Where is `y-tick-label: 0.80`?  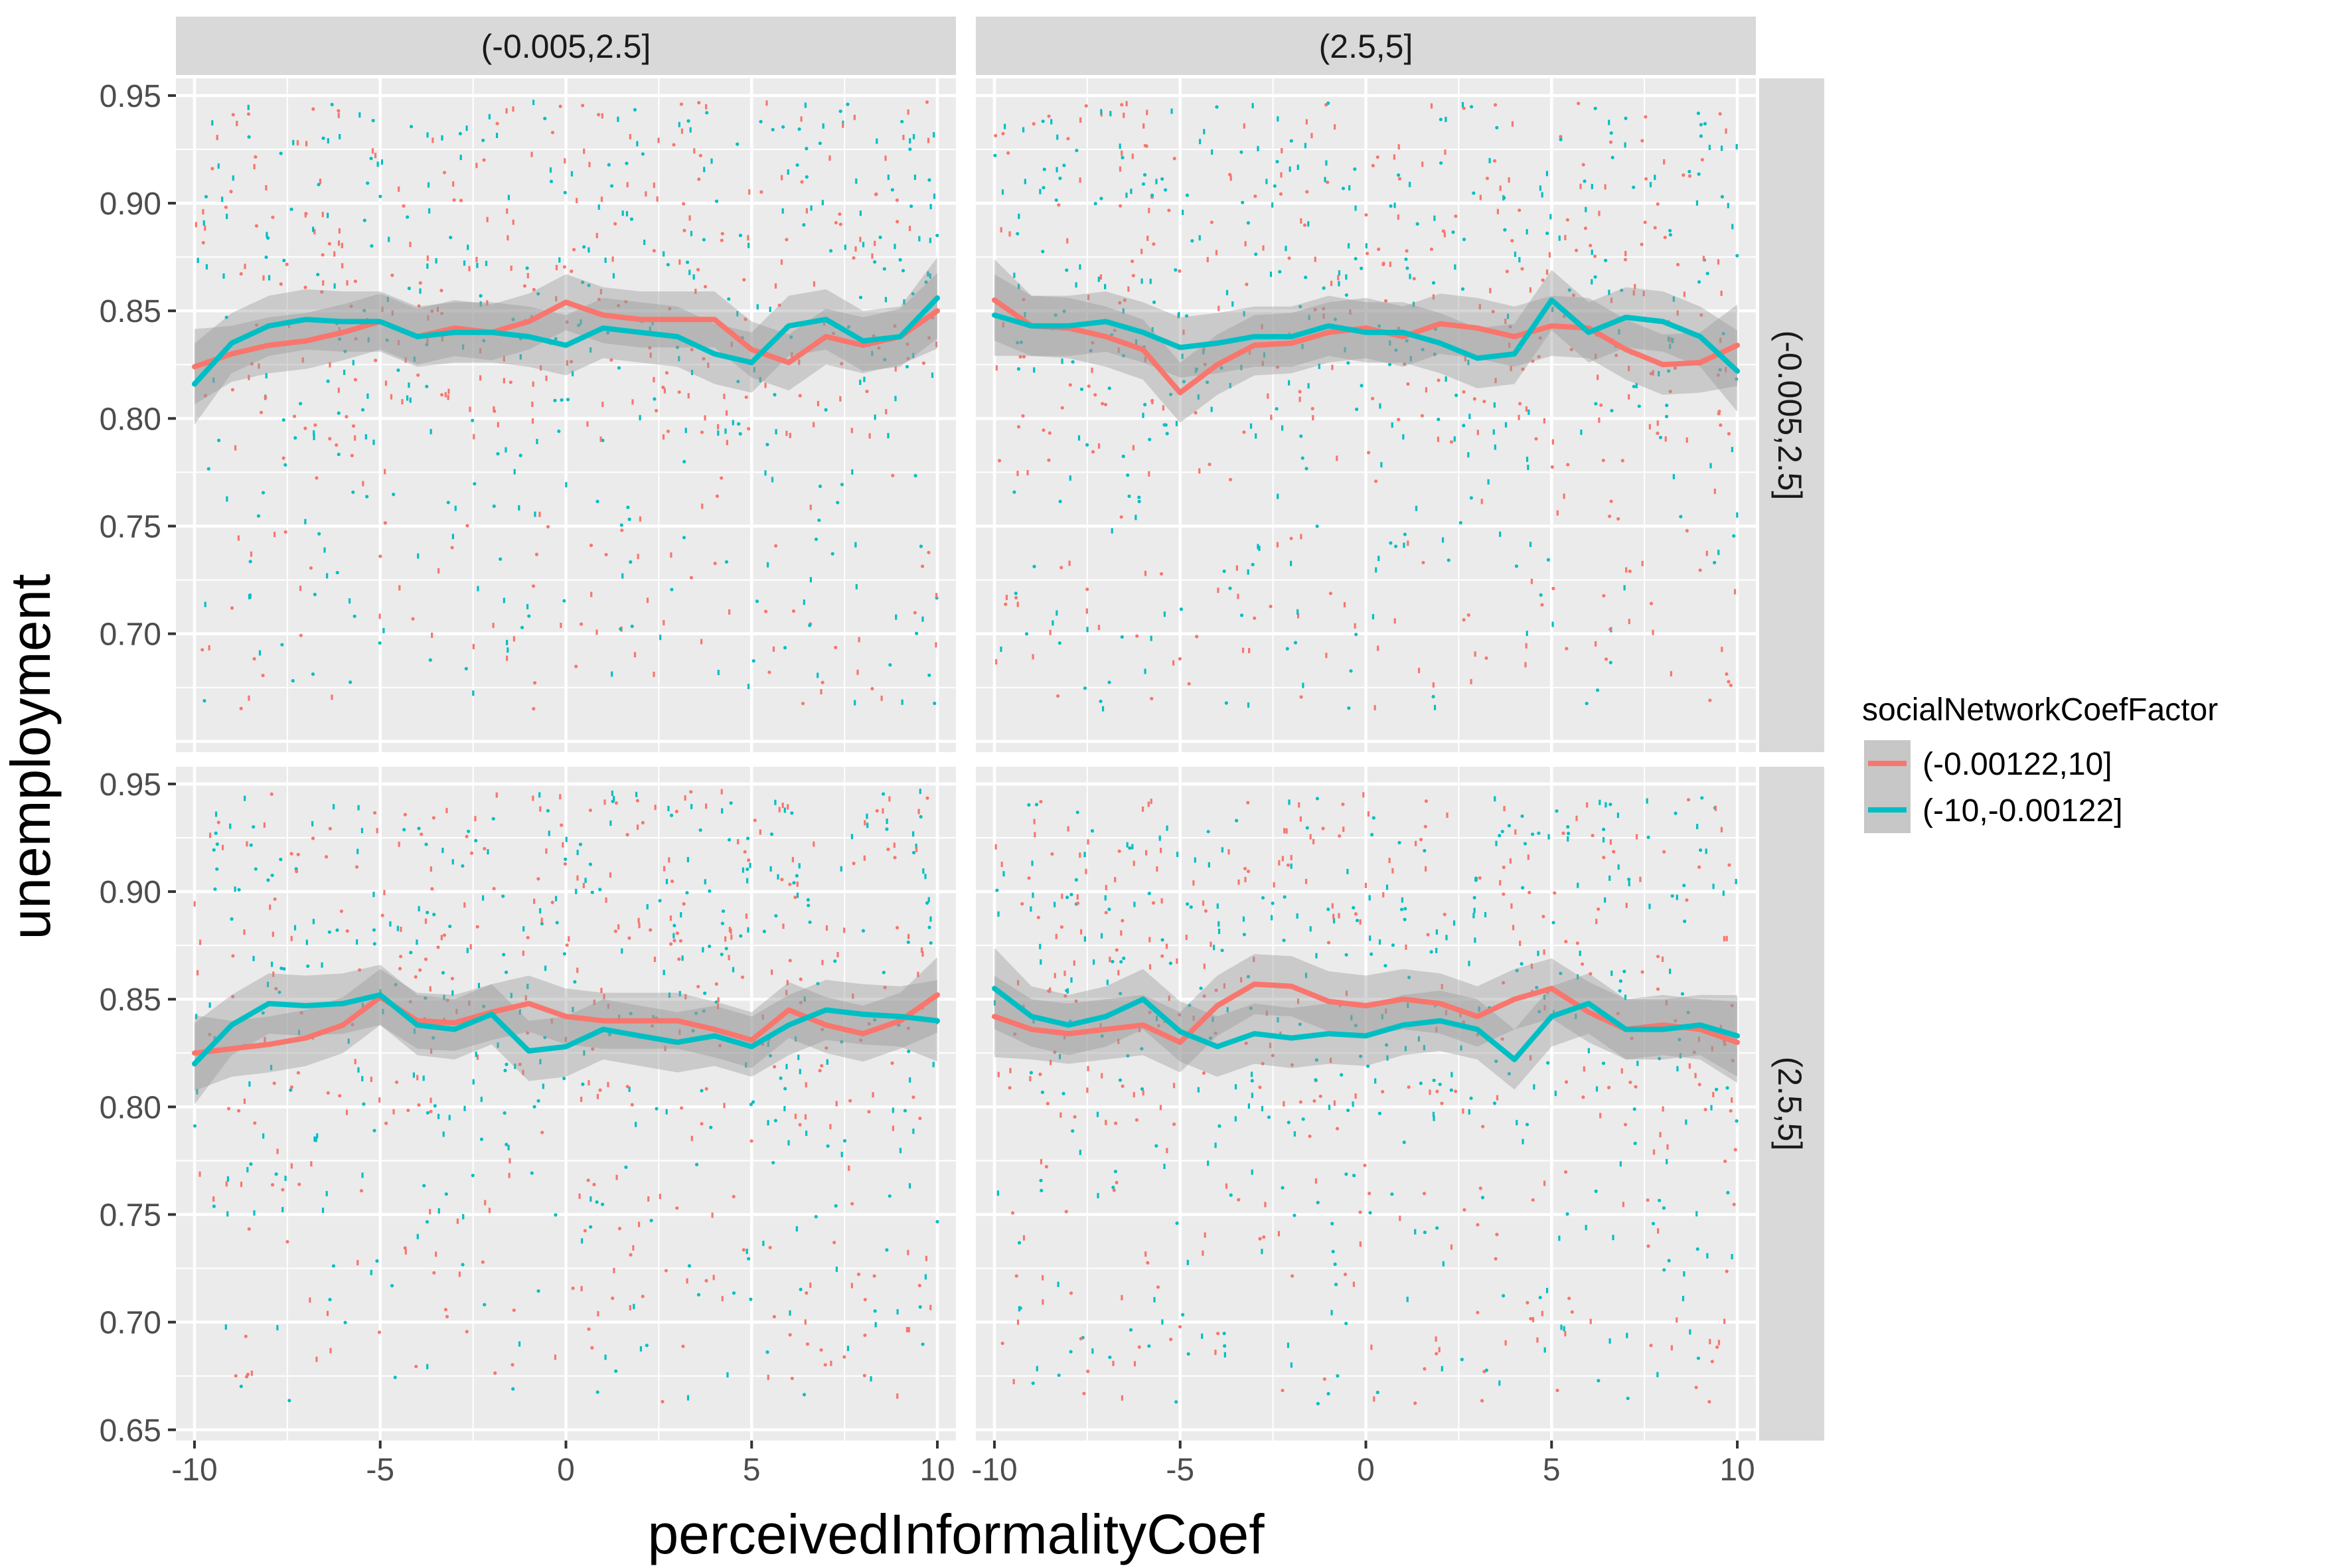
y-tick-label: 0.80 is located at coordinates (131, 1108).